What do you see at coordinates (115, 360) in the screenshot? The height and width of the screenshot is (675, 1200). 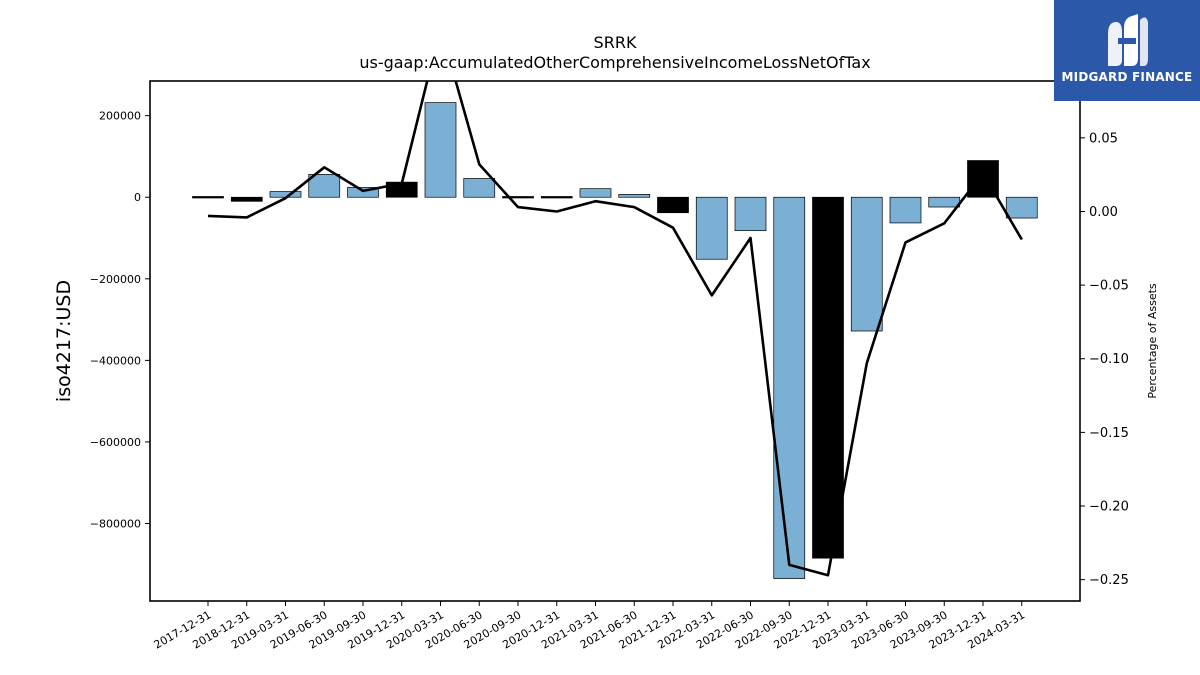 I see `y-tick-label: −400000` at bounding box center [115, 360].